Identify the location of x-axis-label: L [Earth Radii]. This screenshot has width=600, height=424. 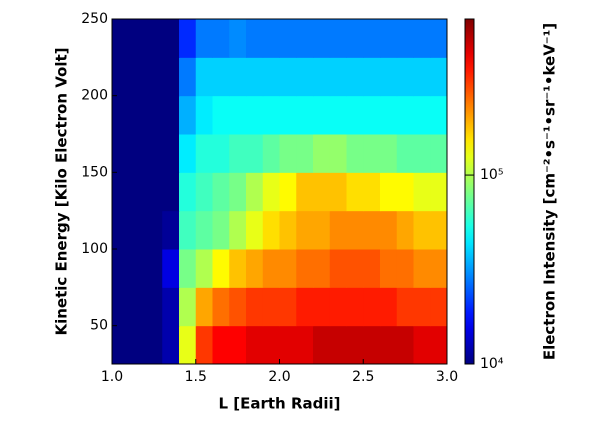
(279, 404).